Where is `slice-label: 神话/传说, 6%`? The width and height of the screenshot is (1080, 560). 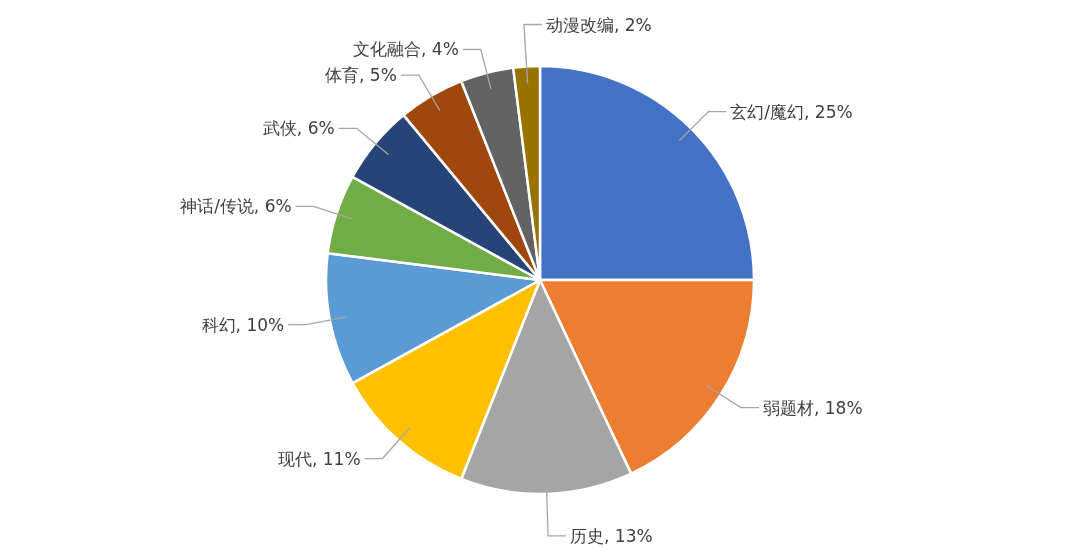
slice-label: 神话/传说, 6% is located at coordinates (236, 206).